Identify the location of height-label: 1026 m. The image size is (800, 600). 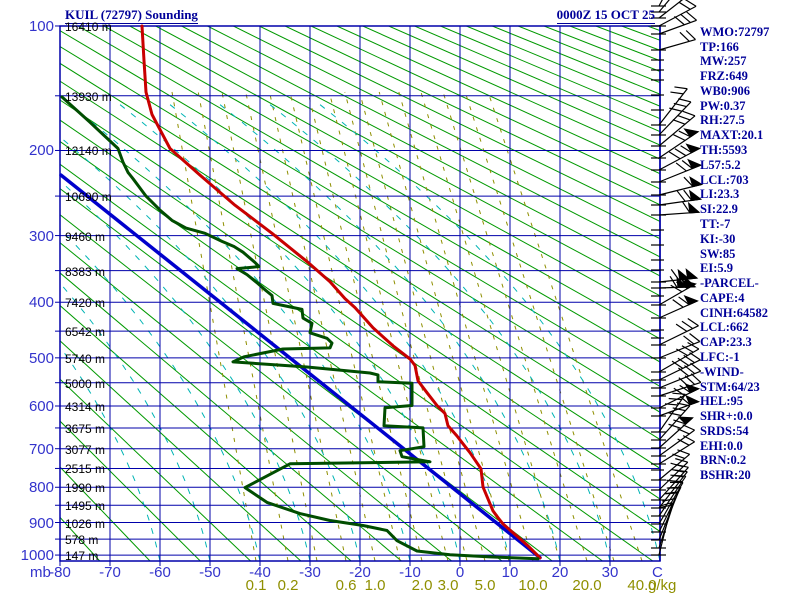
(85, 523).